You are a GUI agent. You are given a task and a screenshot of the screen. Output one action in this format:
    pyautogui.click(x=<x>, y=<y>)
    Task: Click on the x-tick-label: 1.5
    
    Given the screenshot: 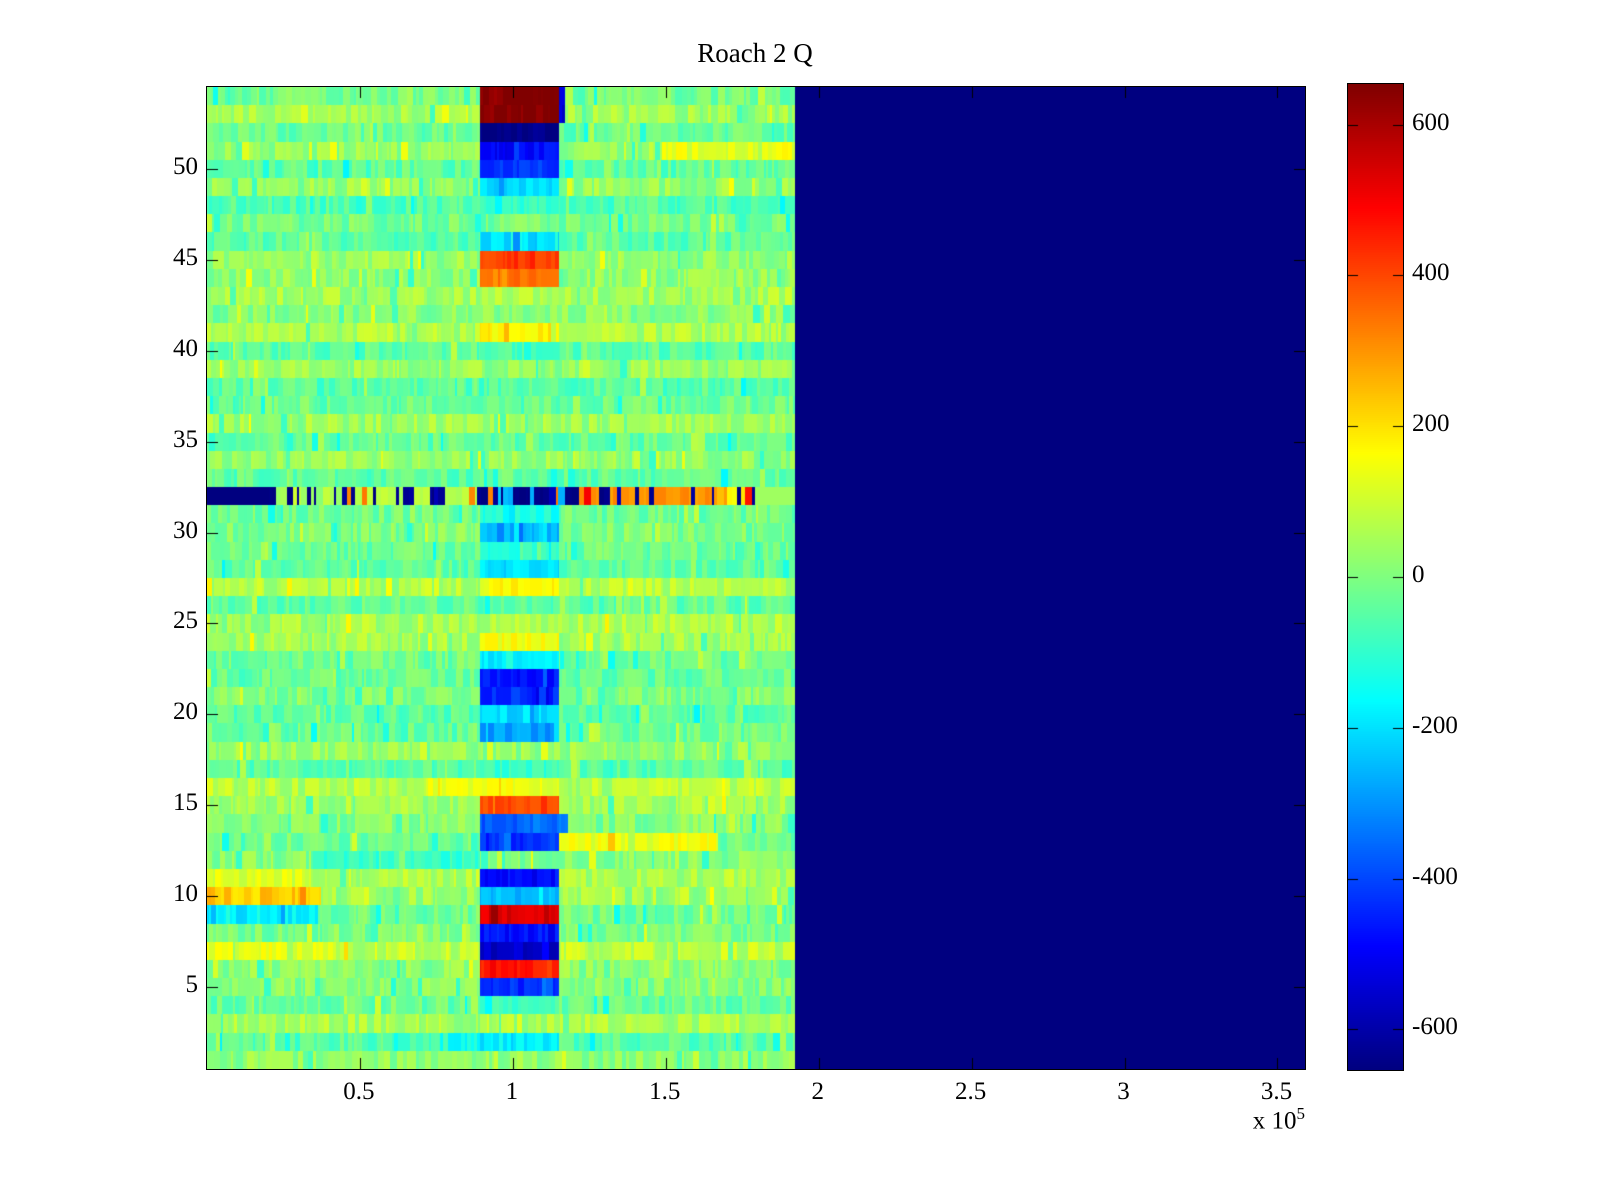 What is the action you would take?
    pyautogui.click(x=665, y=1091)
    